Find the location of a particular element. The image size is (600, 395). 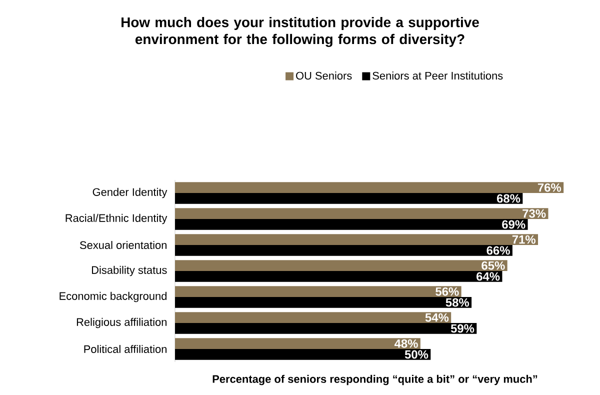

data-label: 76% is located at coordinates (550, 187).